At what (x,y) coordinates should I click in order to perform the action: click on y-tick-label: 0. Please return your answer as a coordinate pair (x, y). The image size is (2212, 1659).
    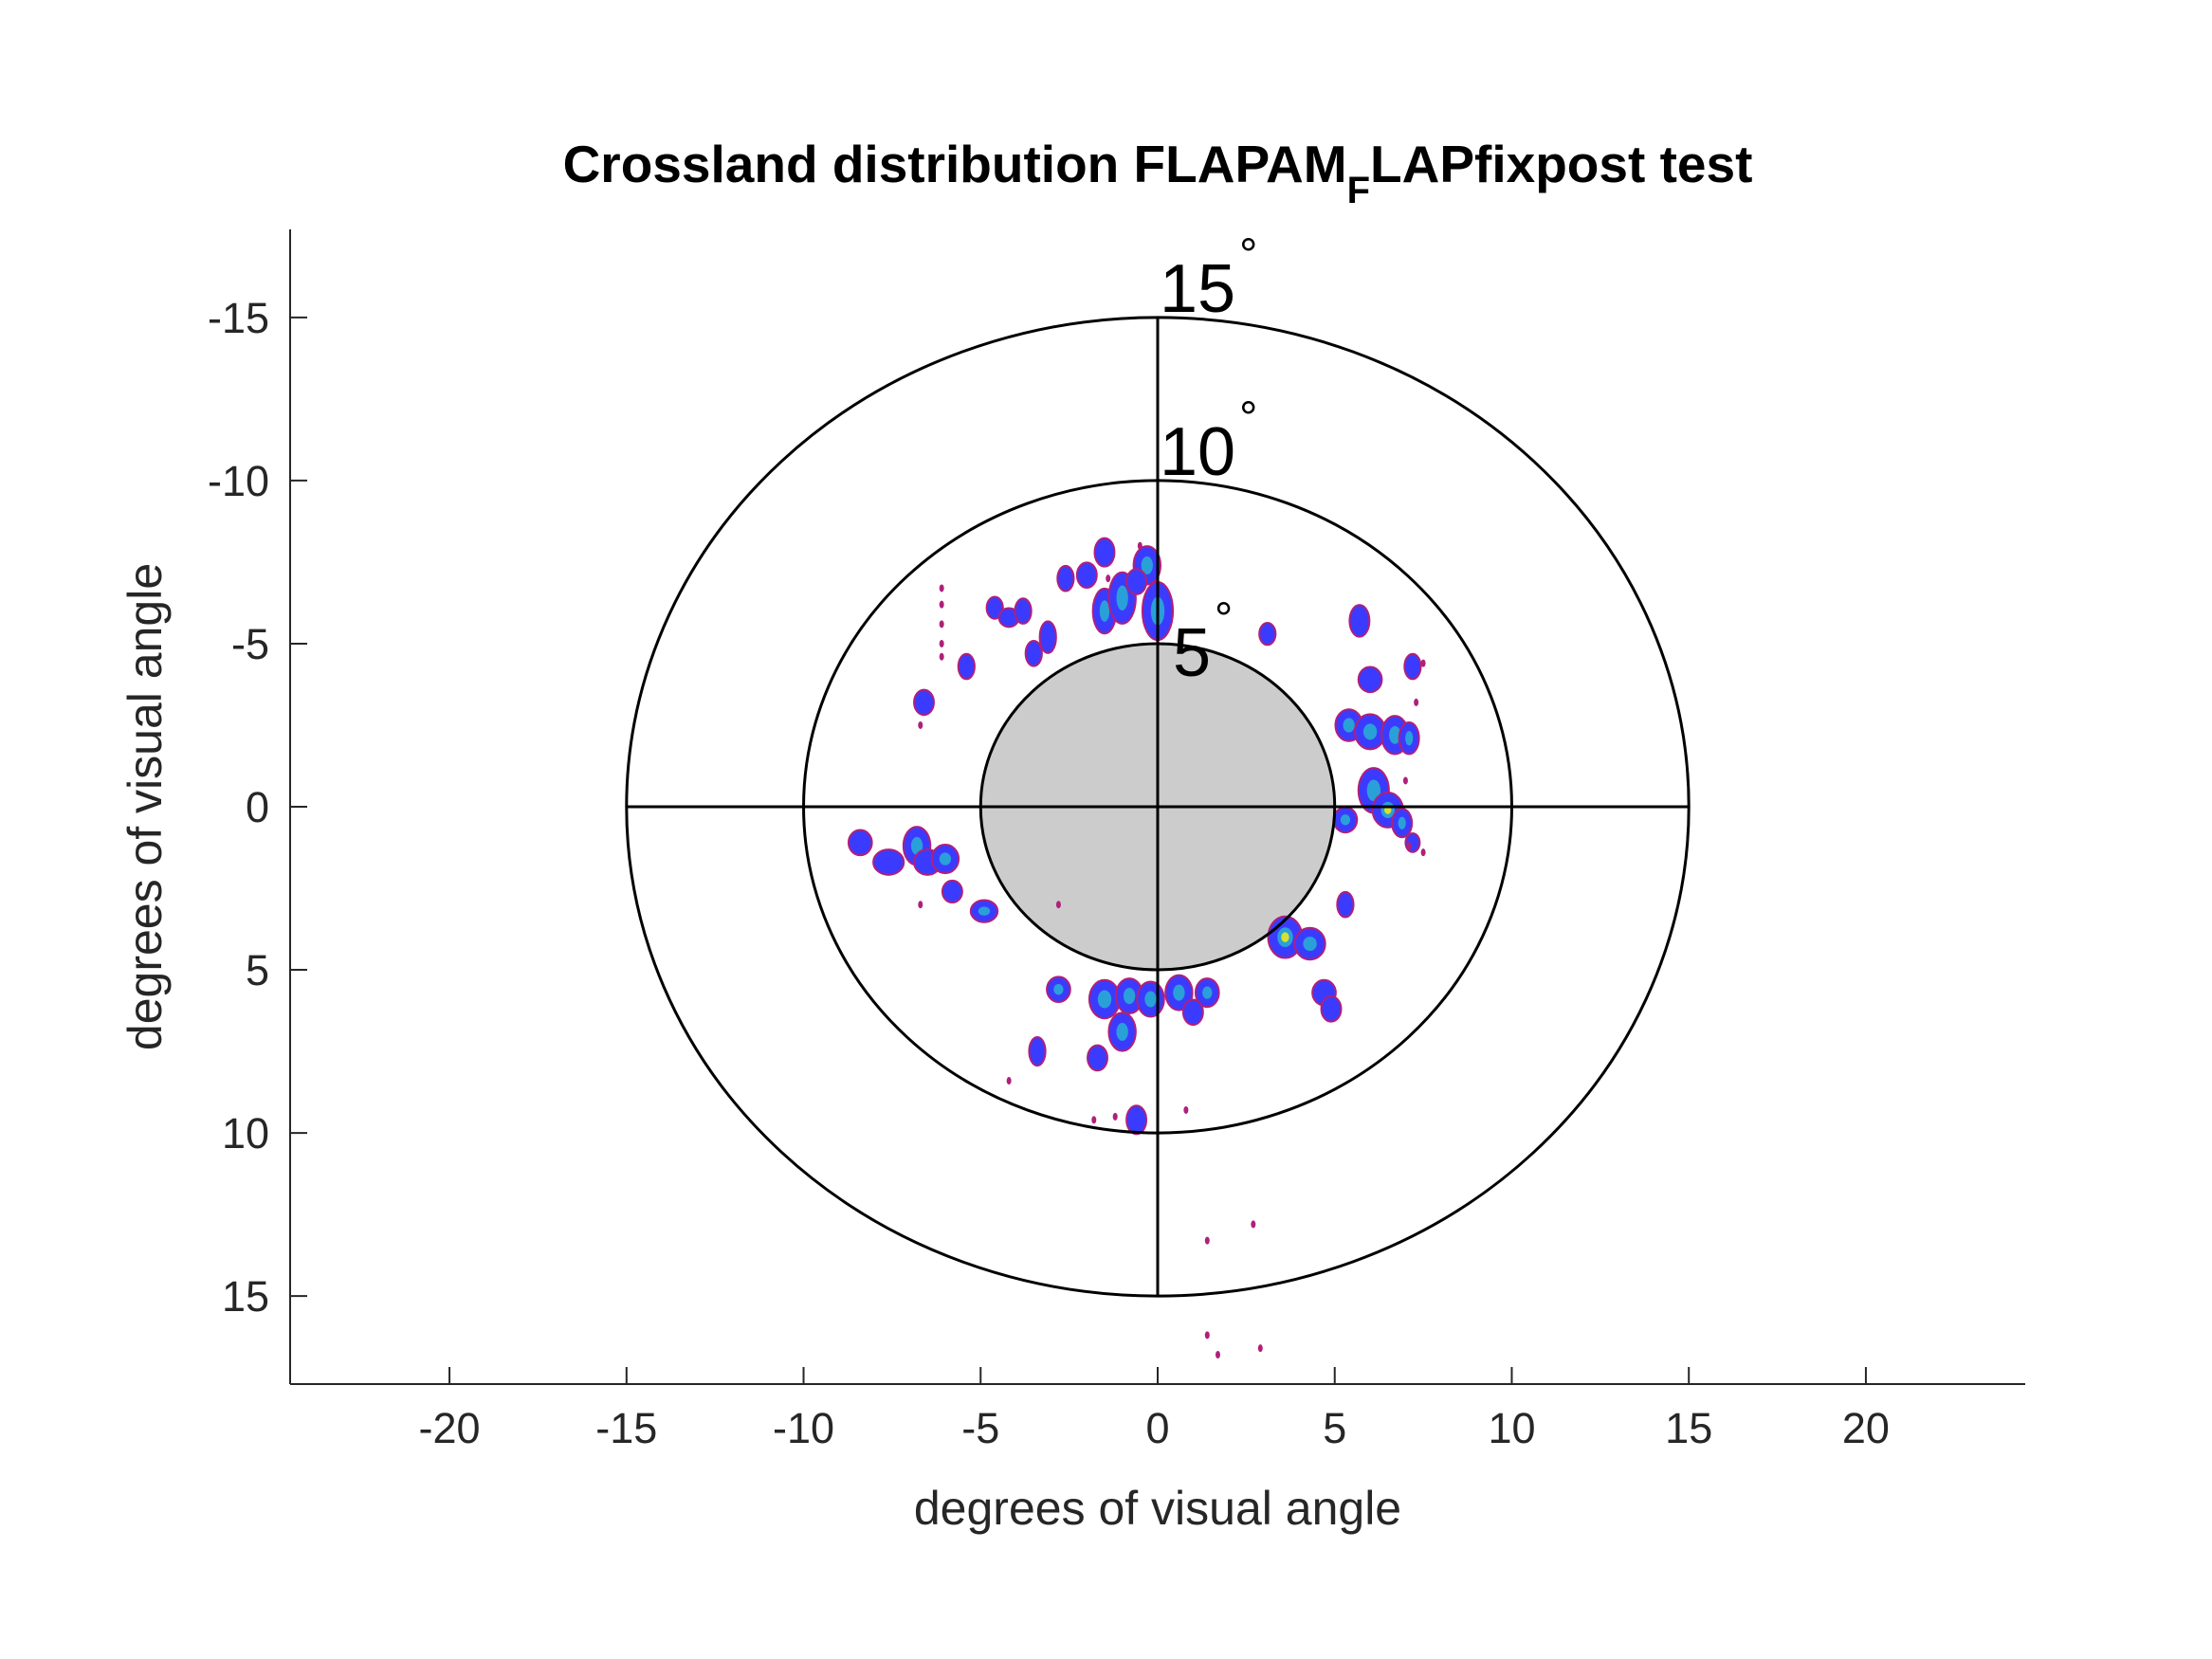
    Looking at the image, I should click on (257, 807).